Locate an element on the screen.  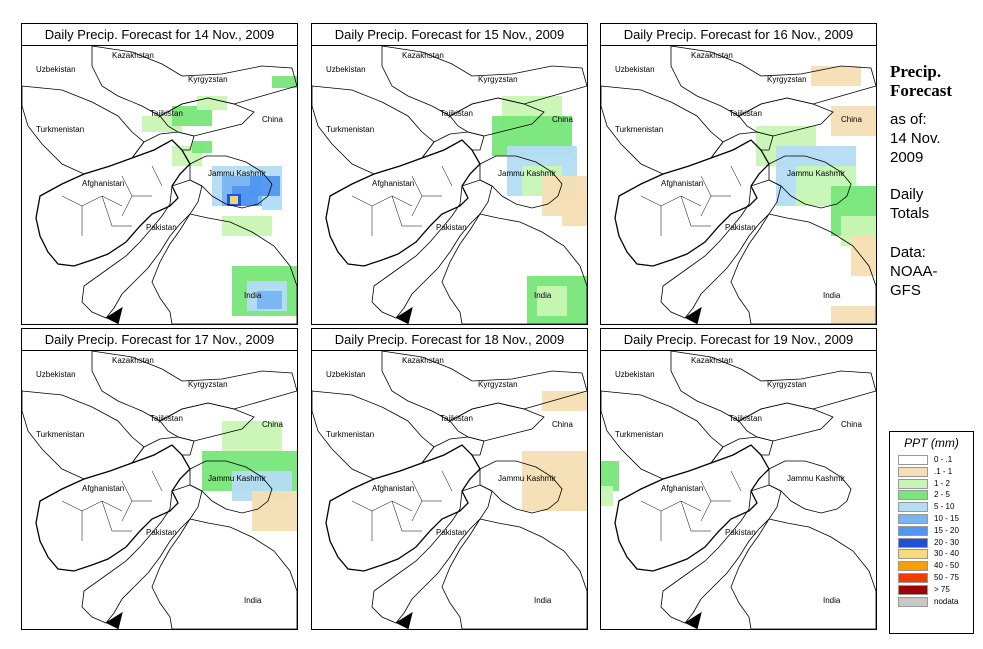
as-of-line2: 14 Nov. is located at coordinates (915, 138).